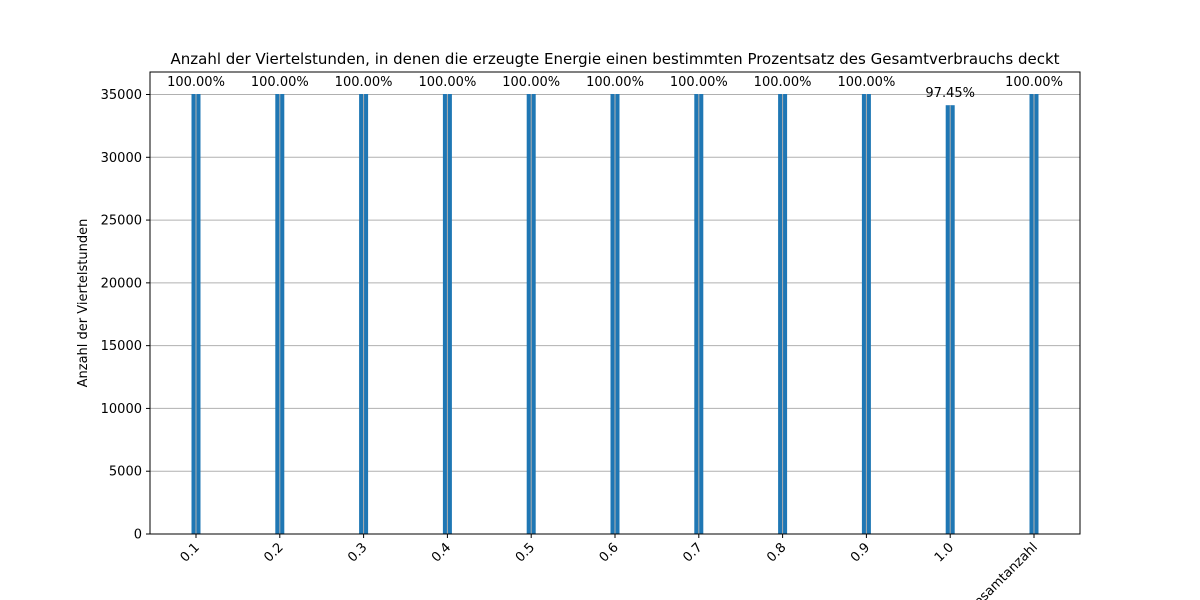  I want to click on x-tick-label: 1.0, so click(944, 552).